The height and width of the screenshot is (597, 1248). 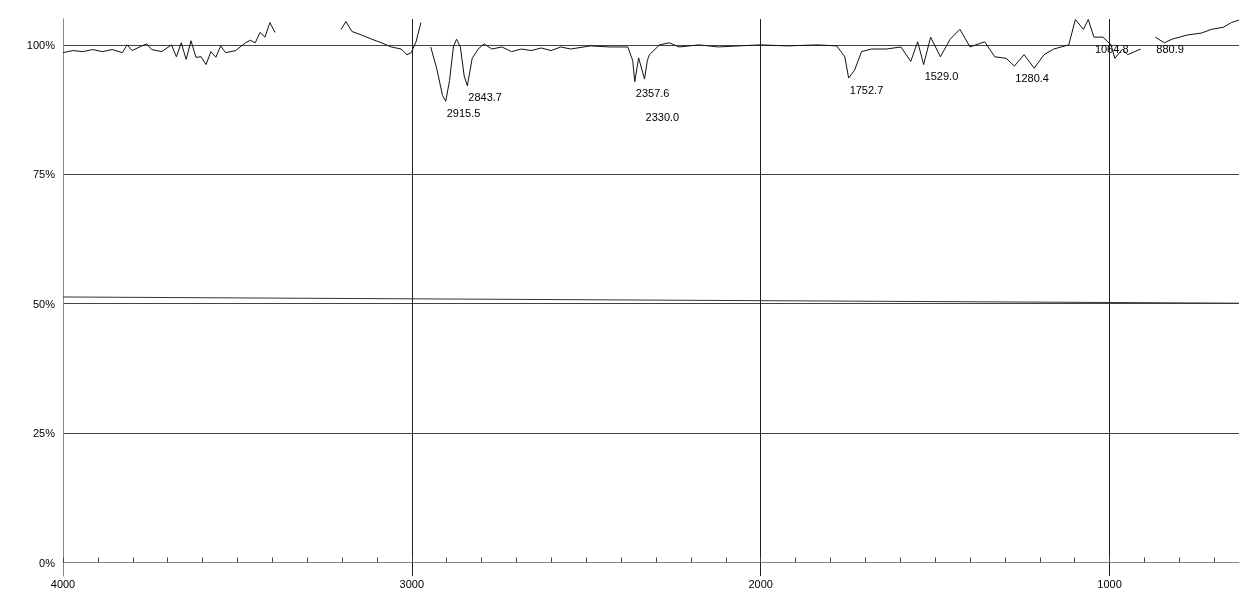 What do you see at coordinates (941, 76) in the screenshot?
I see `annotation: 1529.0` at bounding box center [941, 76].